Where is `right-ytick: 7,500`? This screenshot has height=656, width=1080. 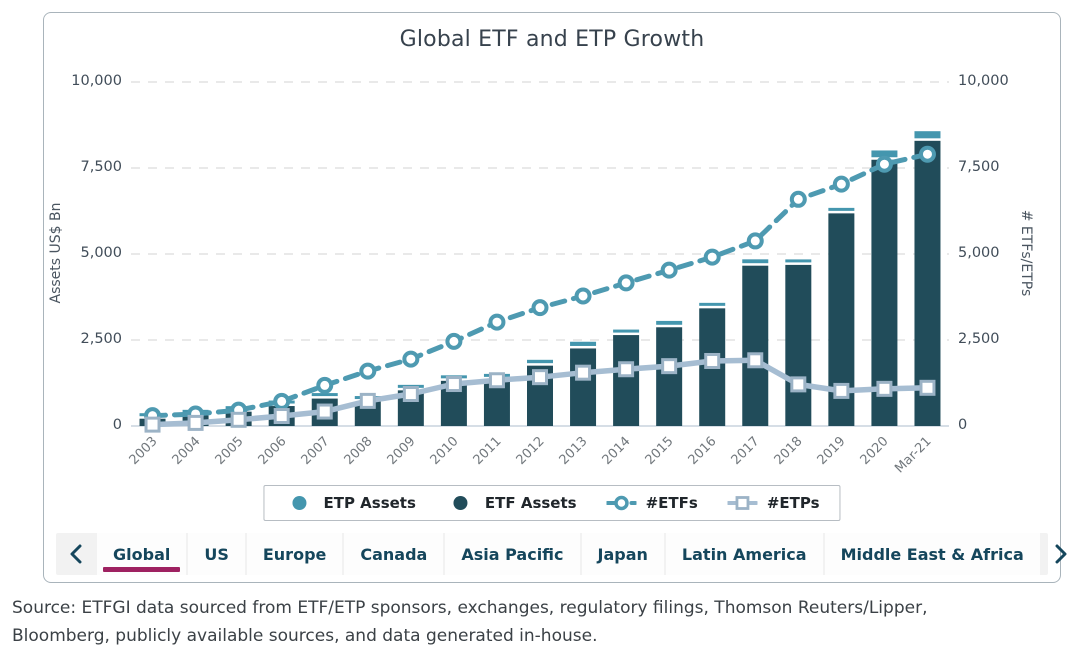 right-ytick: 7,500 is located at coordinates (979, 167).